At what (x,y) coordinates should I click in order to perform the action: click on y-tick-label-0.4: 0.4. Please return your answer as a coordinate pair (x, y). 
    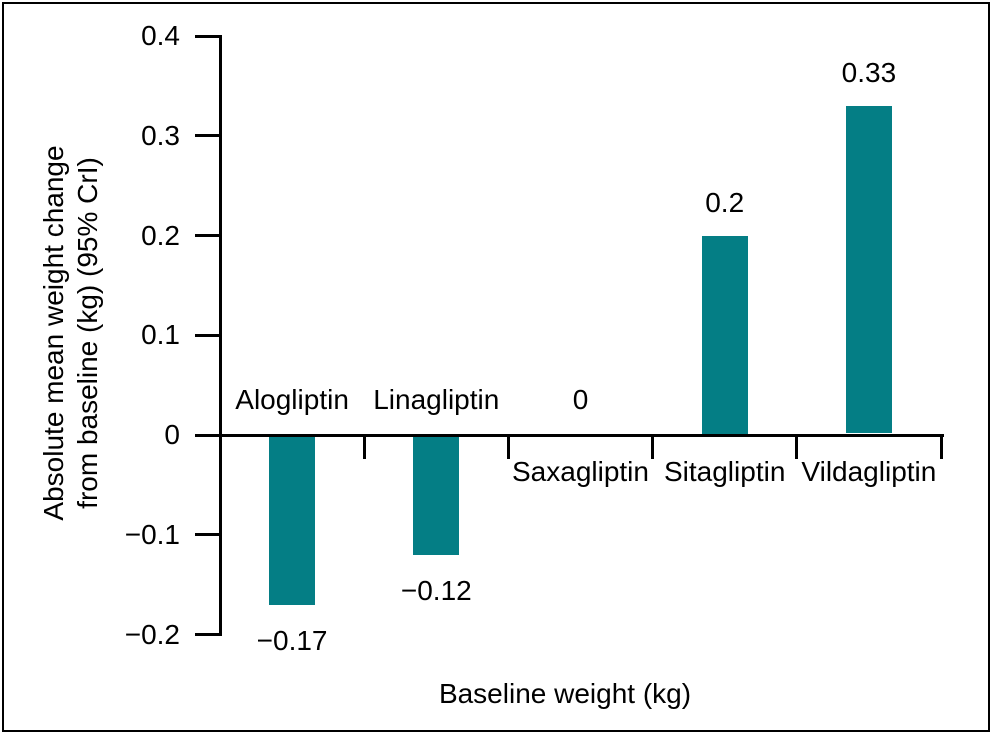
    Looking at the image, I should click on (160, 35).